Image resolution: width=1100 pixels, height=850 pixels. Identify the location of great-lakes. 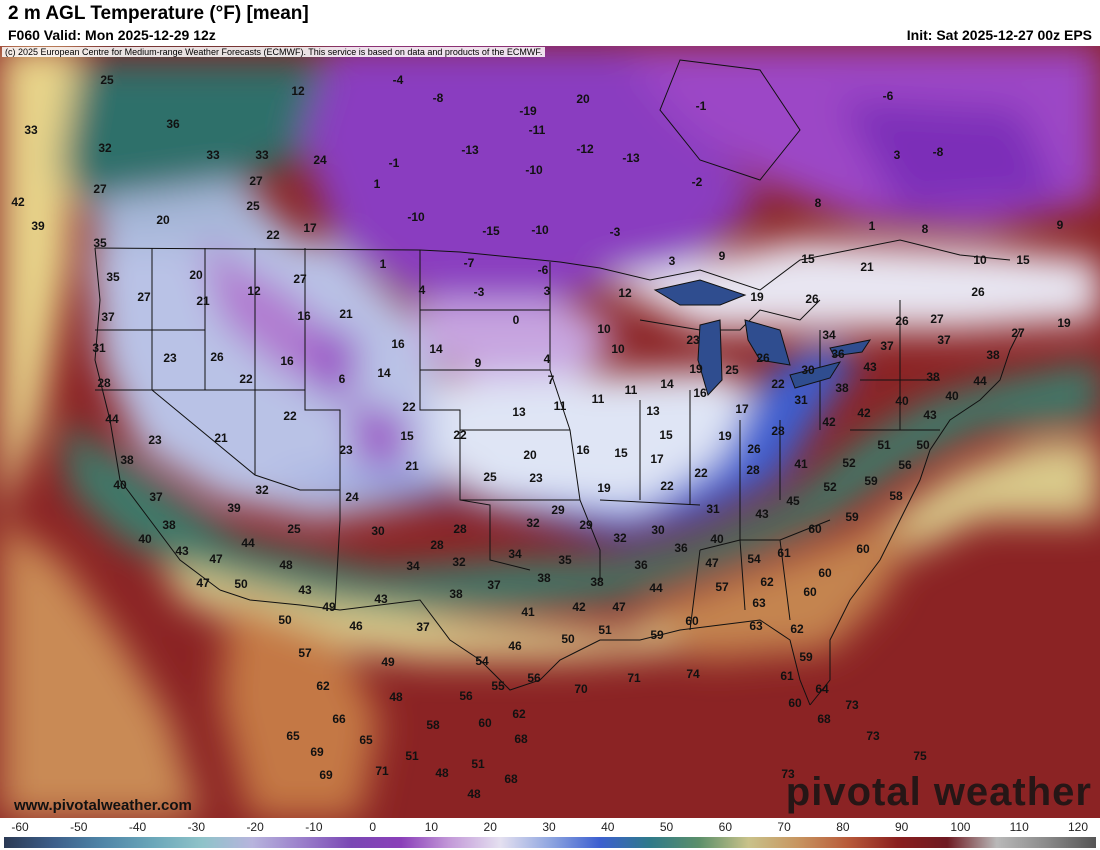
(762, 337).